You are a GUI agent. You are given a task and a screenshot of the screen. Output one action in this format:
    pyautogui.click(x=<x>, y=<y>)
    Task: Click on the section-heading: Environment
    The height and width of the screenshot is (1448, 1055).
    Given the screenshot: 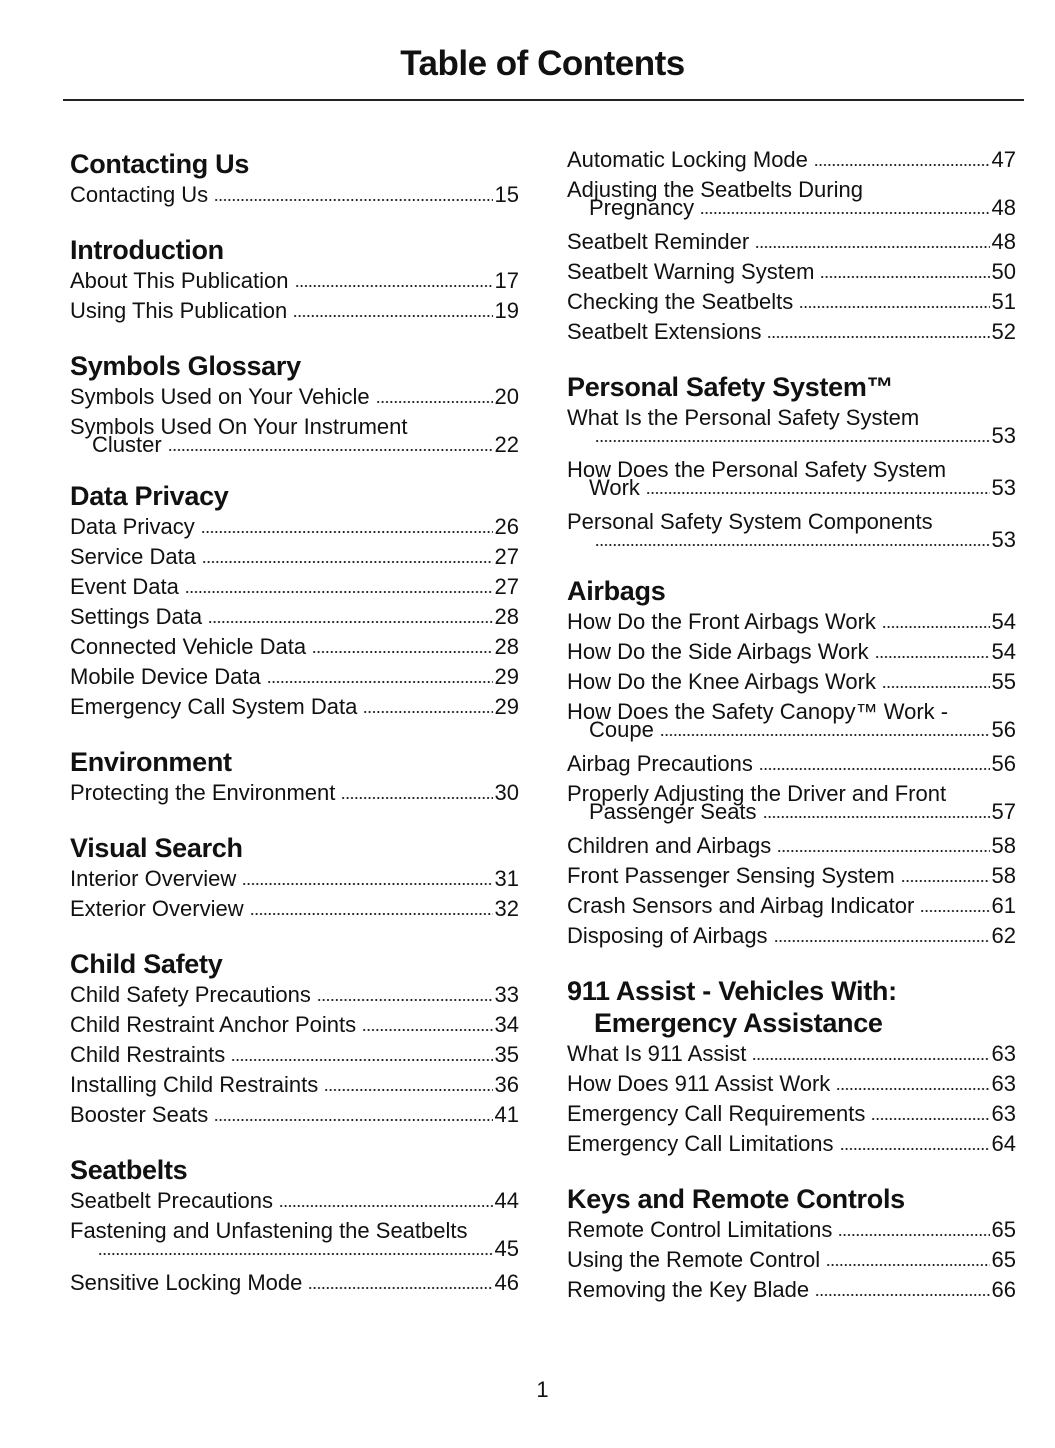 What is the action you would take?
    pyautogui.click(x=294, y=762)
    